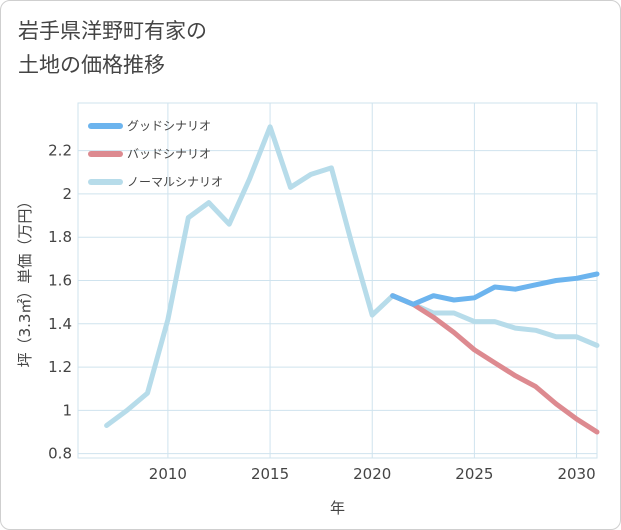 The width and height of the screenshot is (621, 530). I want to click on legend-label: バッドシナリオ, so click(169, 154).